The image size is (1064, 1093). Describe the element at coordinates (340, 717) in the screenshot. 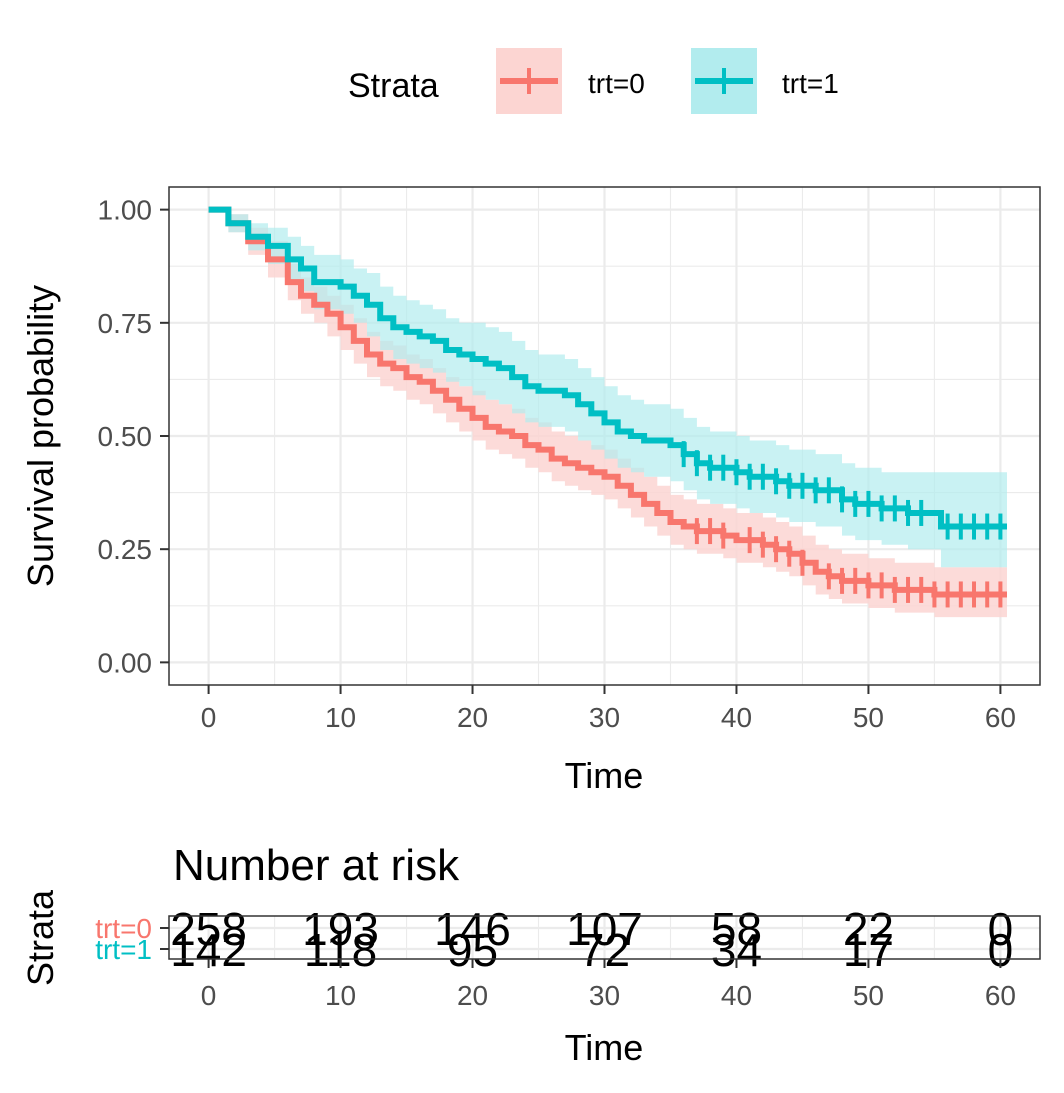

I see `x-tick-label: 10` at that location.